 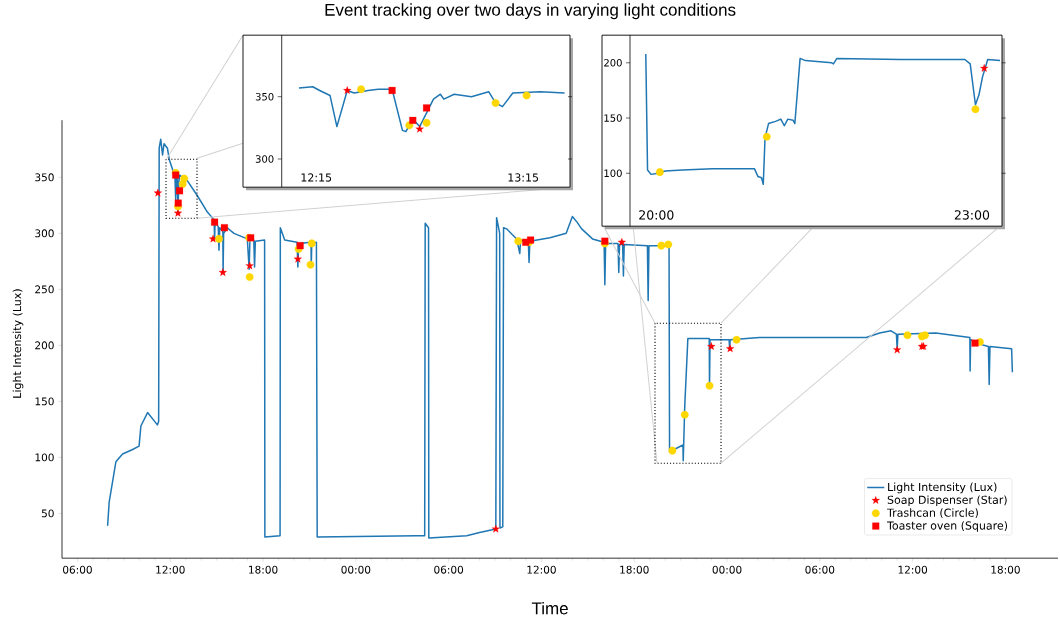 What do you see at coordinates (549, 608) in the screenshot?
I see `x-axis-title: Time` at bounding box center [549, 608].